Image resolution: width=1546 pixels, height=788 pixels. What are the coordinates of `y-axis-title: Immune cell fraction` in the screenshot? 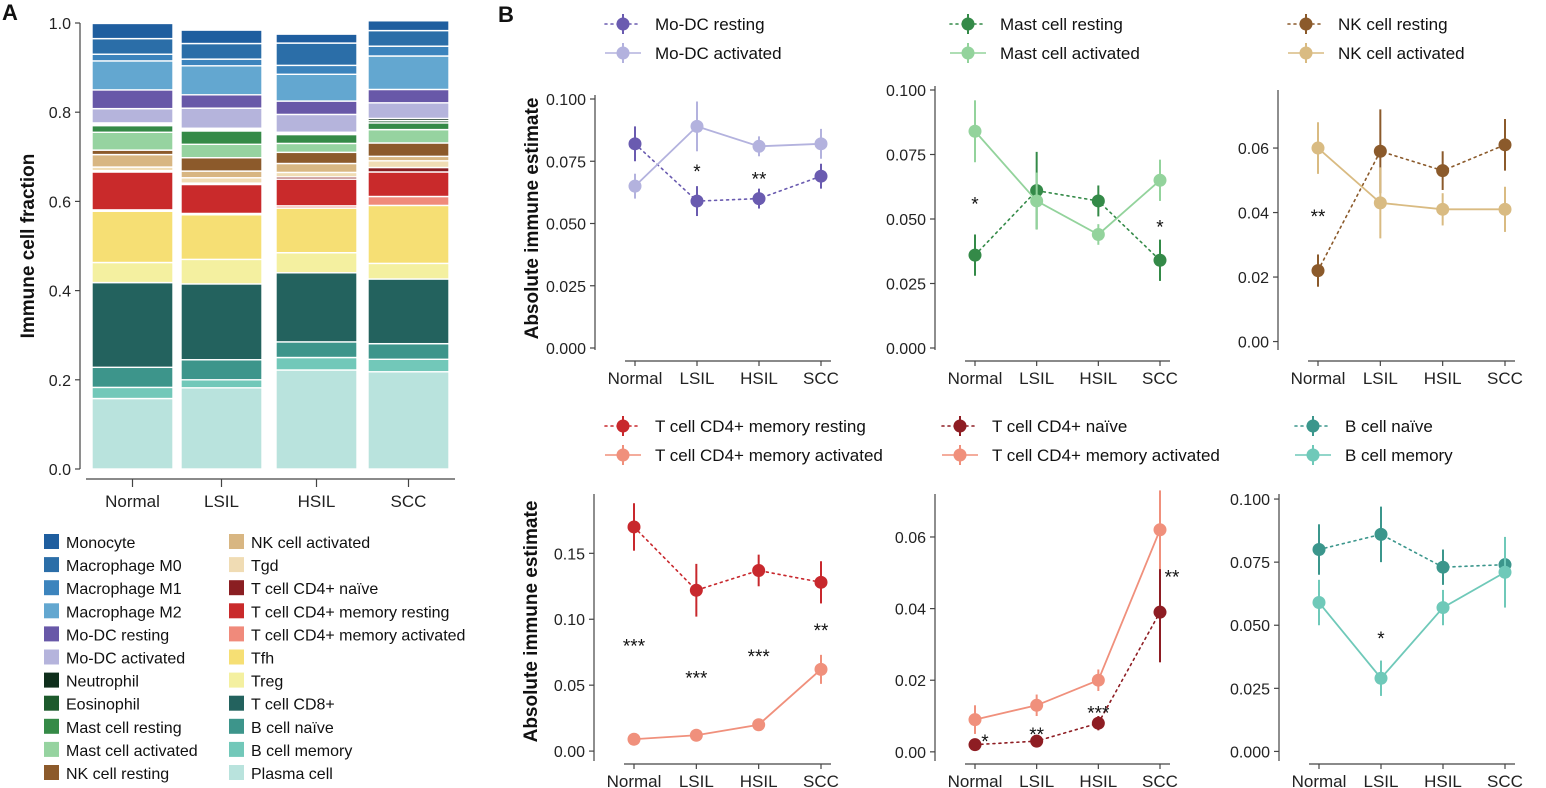 It's located at (28, 246).